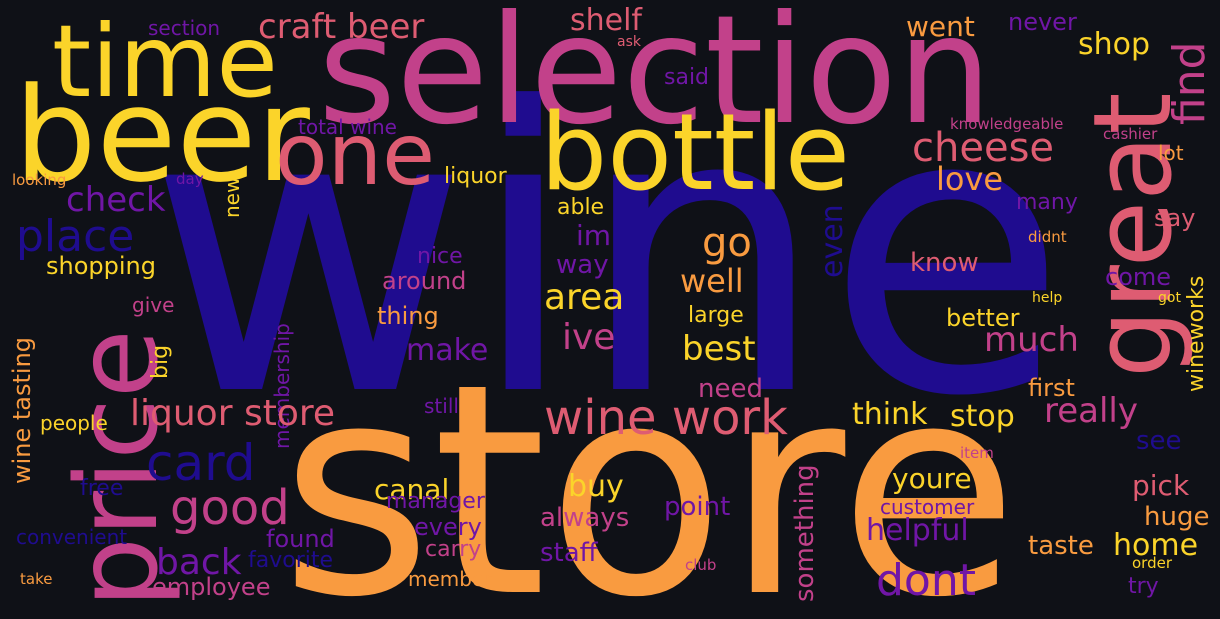  What do you see at coordinates (72, 537) in the screenshot?
I see `word-convenient: convenient` at bounding box center [72, 537].